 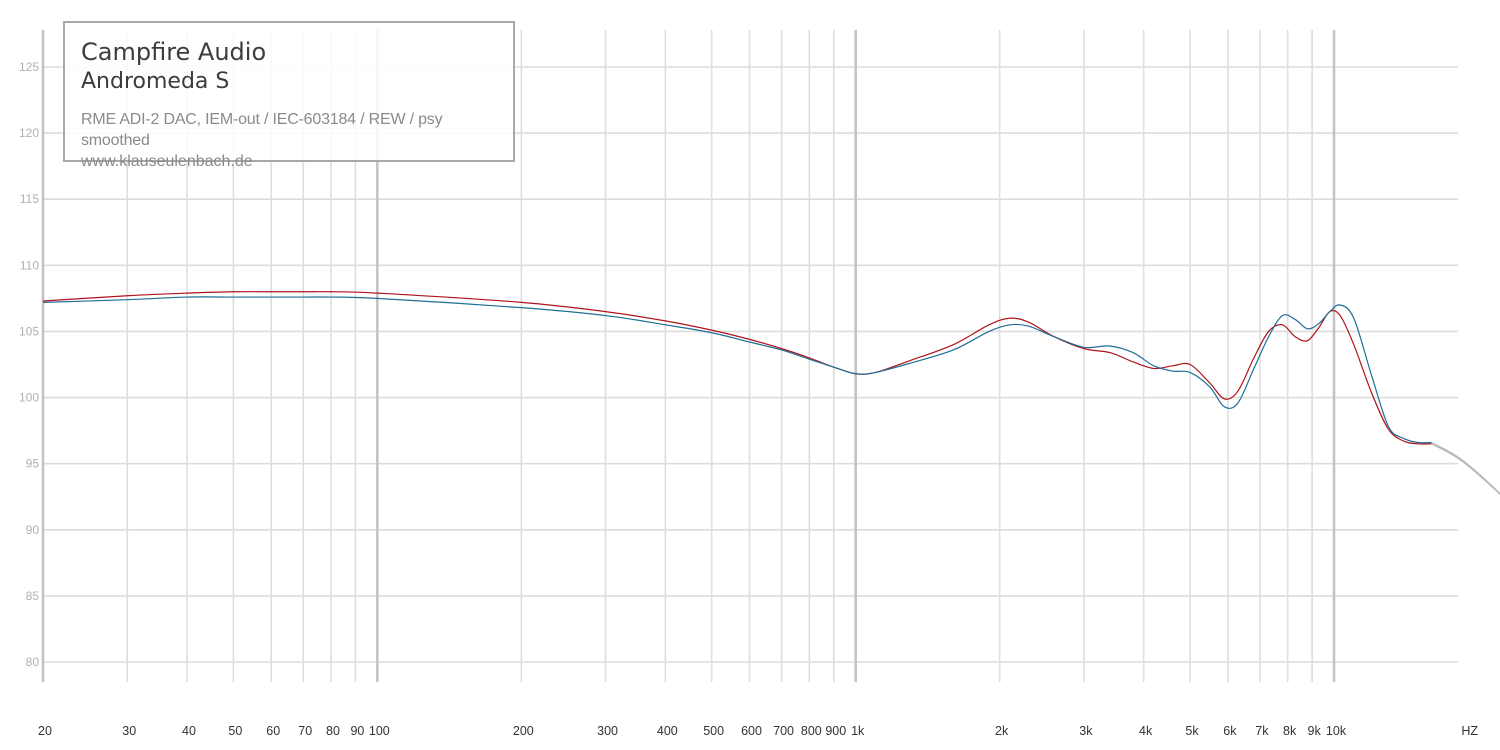 What do you see at coordinates (155, 81) in the screenshot?
I see `model-name: Andromeda S` at bounding box center [155, 81].